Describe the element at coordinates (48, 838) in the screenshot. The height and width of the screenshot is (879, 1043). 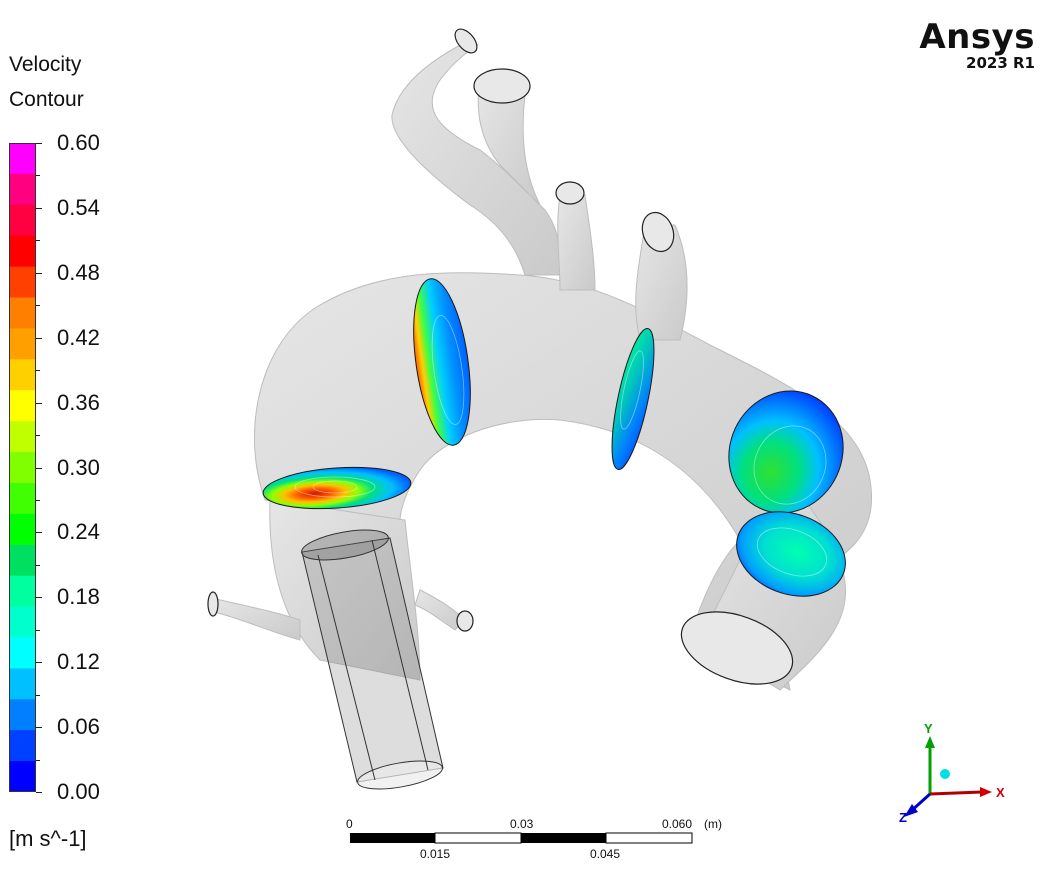
I see `legend-units: [m s^-1]` at that location.